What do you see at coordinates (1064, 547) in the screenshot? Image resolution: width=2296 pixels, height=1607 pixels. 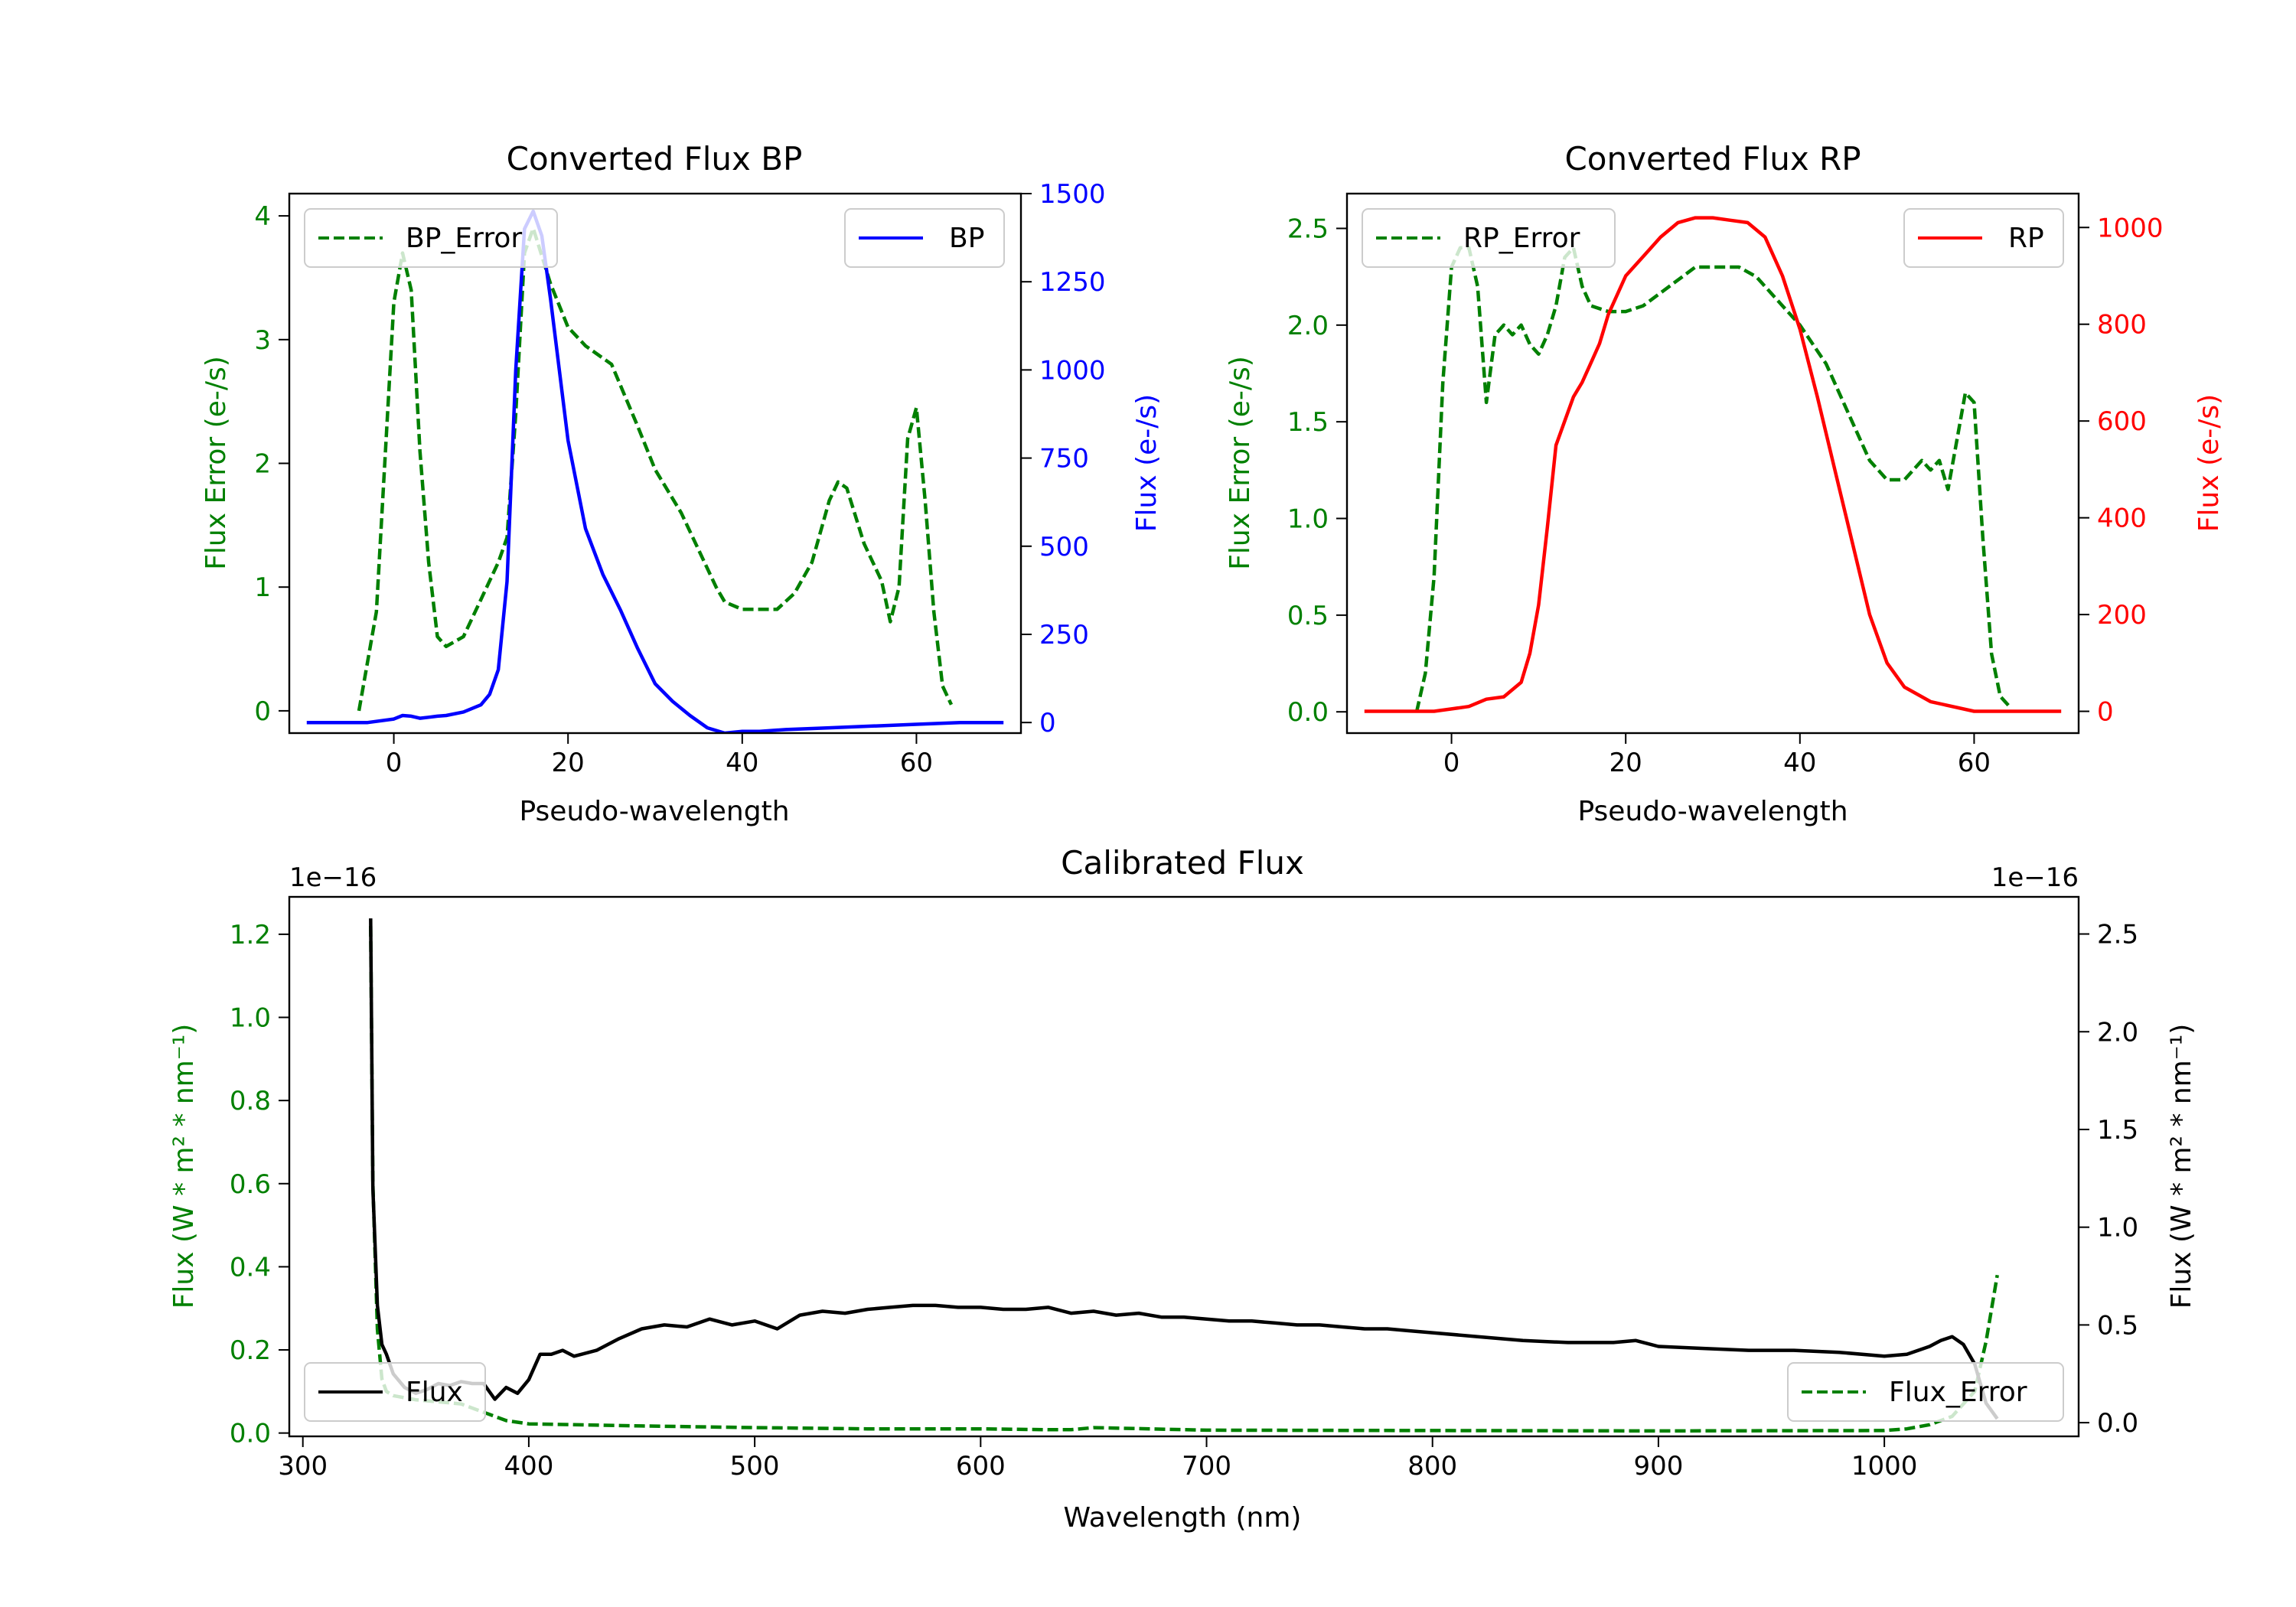 I see `bp-ytick-right-label: 500` at bounding box center [1064, 547].